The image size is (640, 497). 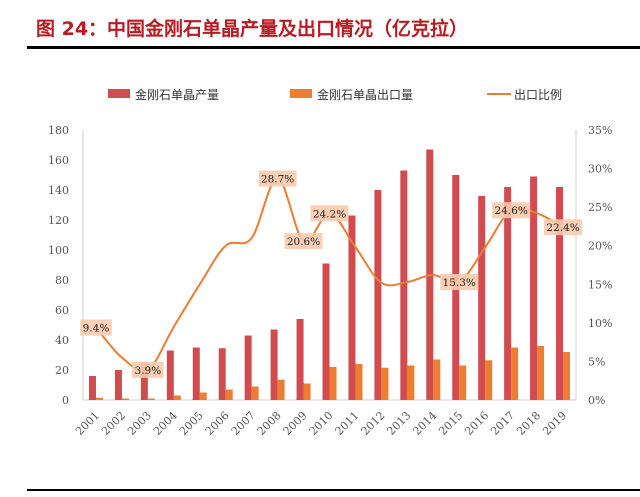 What do you see at coordinates (321, 423) in the screenshot?
I see `x-tick-label: 2010` at bounding box center [321, 423].